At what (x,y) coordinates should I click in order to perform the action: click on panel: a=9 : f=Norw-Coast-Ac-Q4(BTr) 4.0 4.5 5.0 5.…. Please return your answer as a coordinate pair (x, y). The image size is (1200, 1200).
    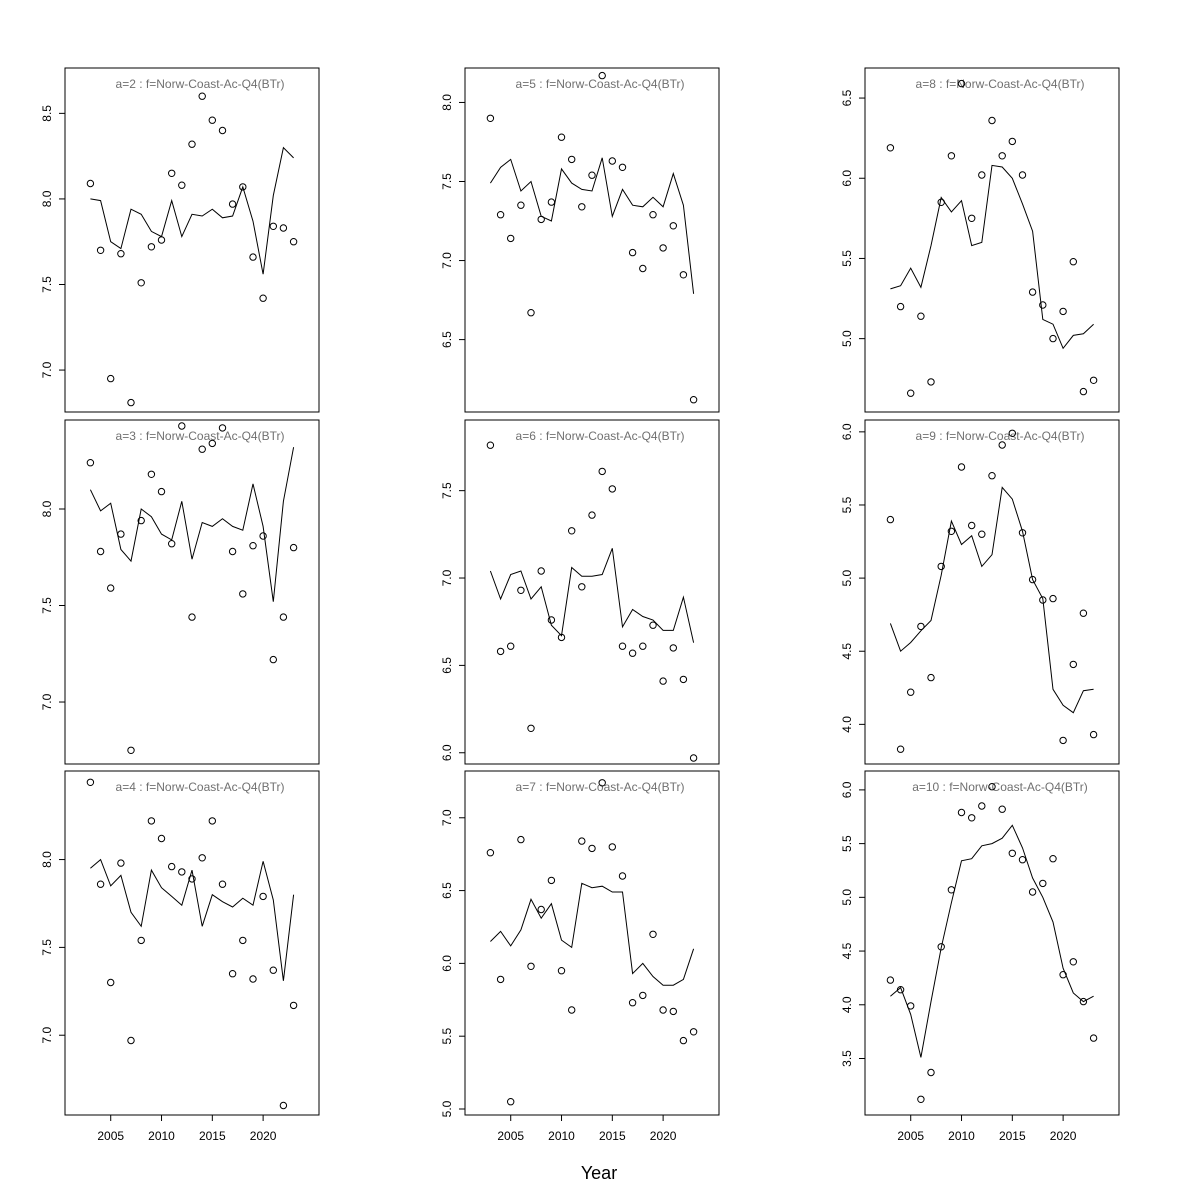
    Looking at the image, I should click on (980, 592).